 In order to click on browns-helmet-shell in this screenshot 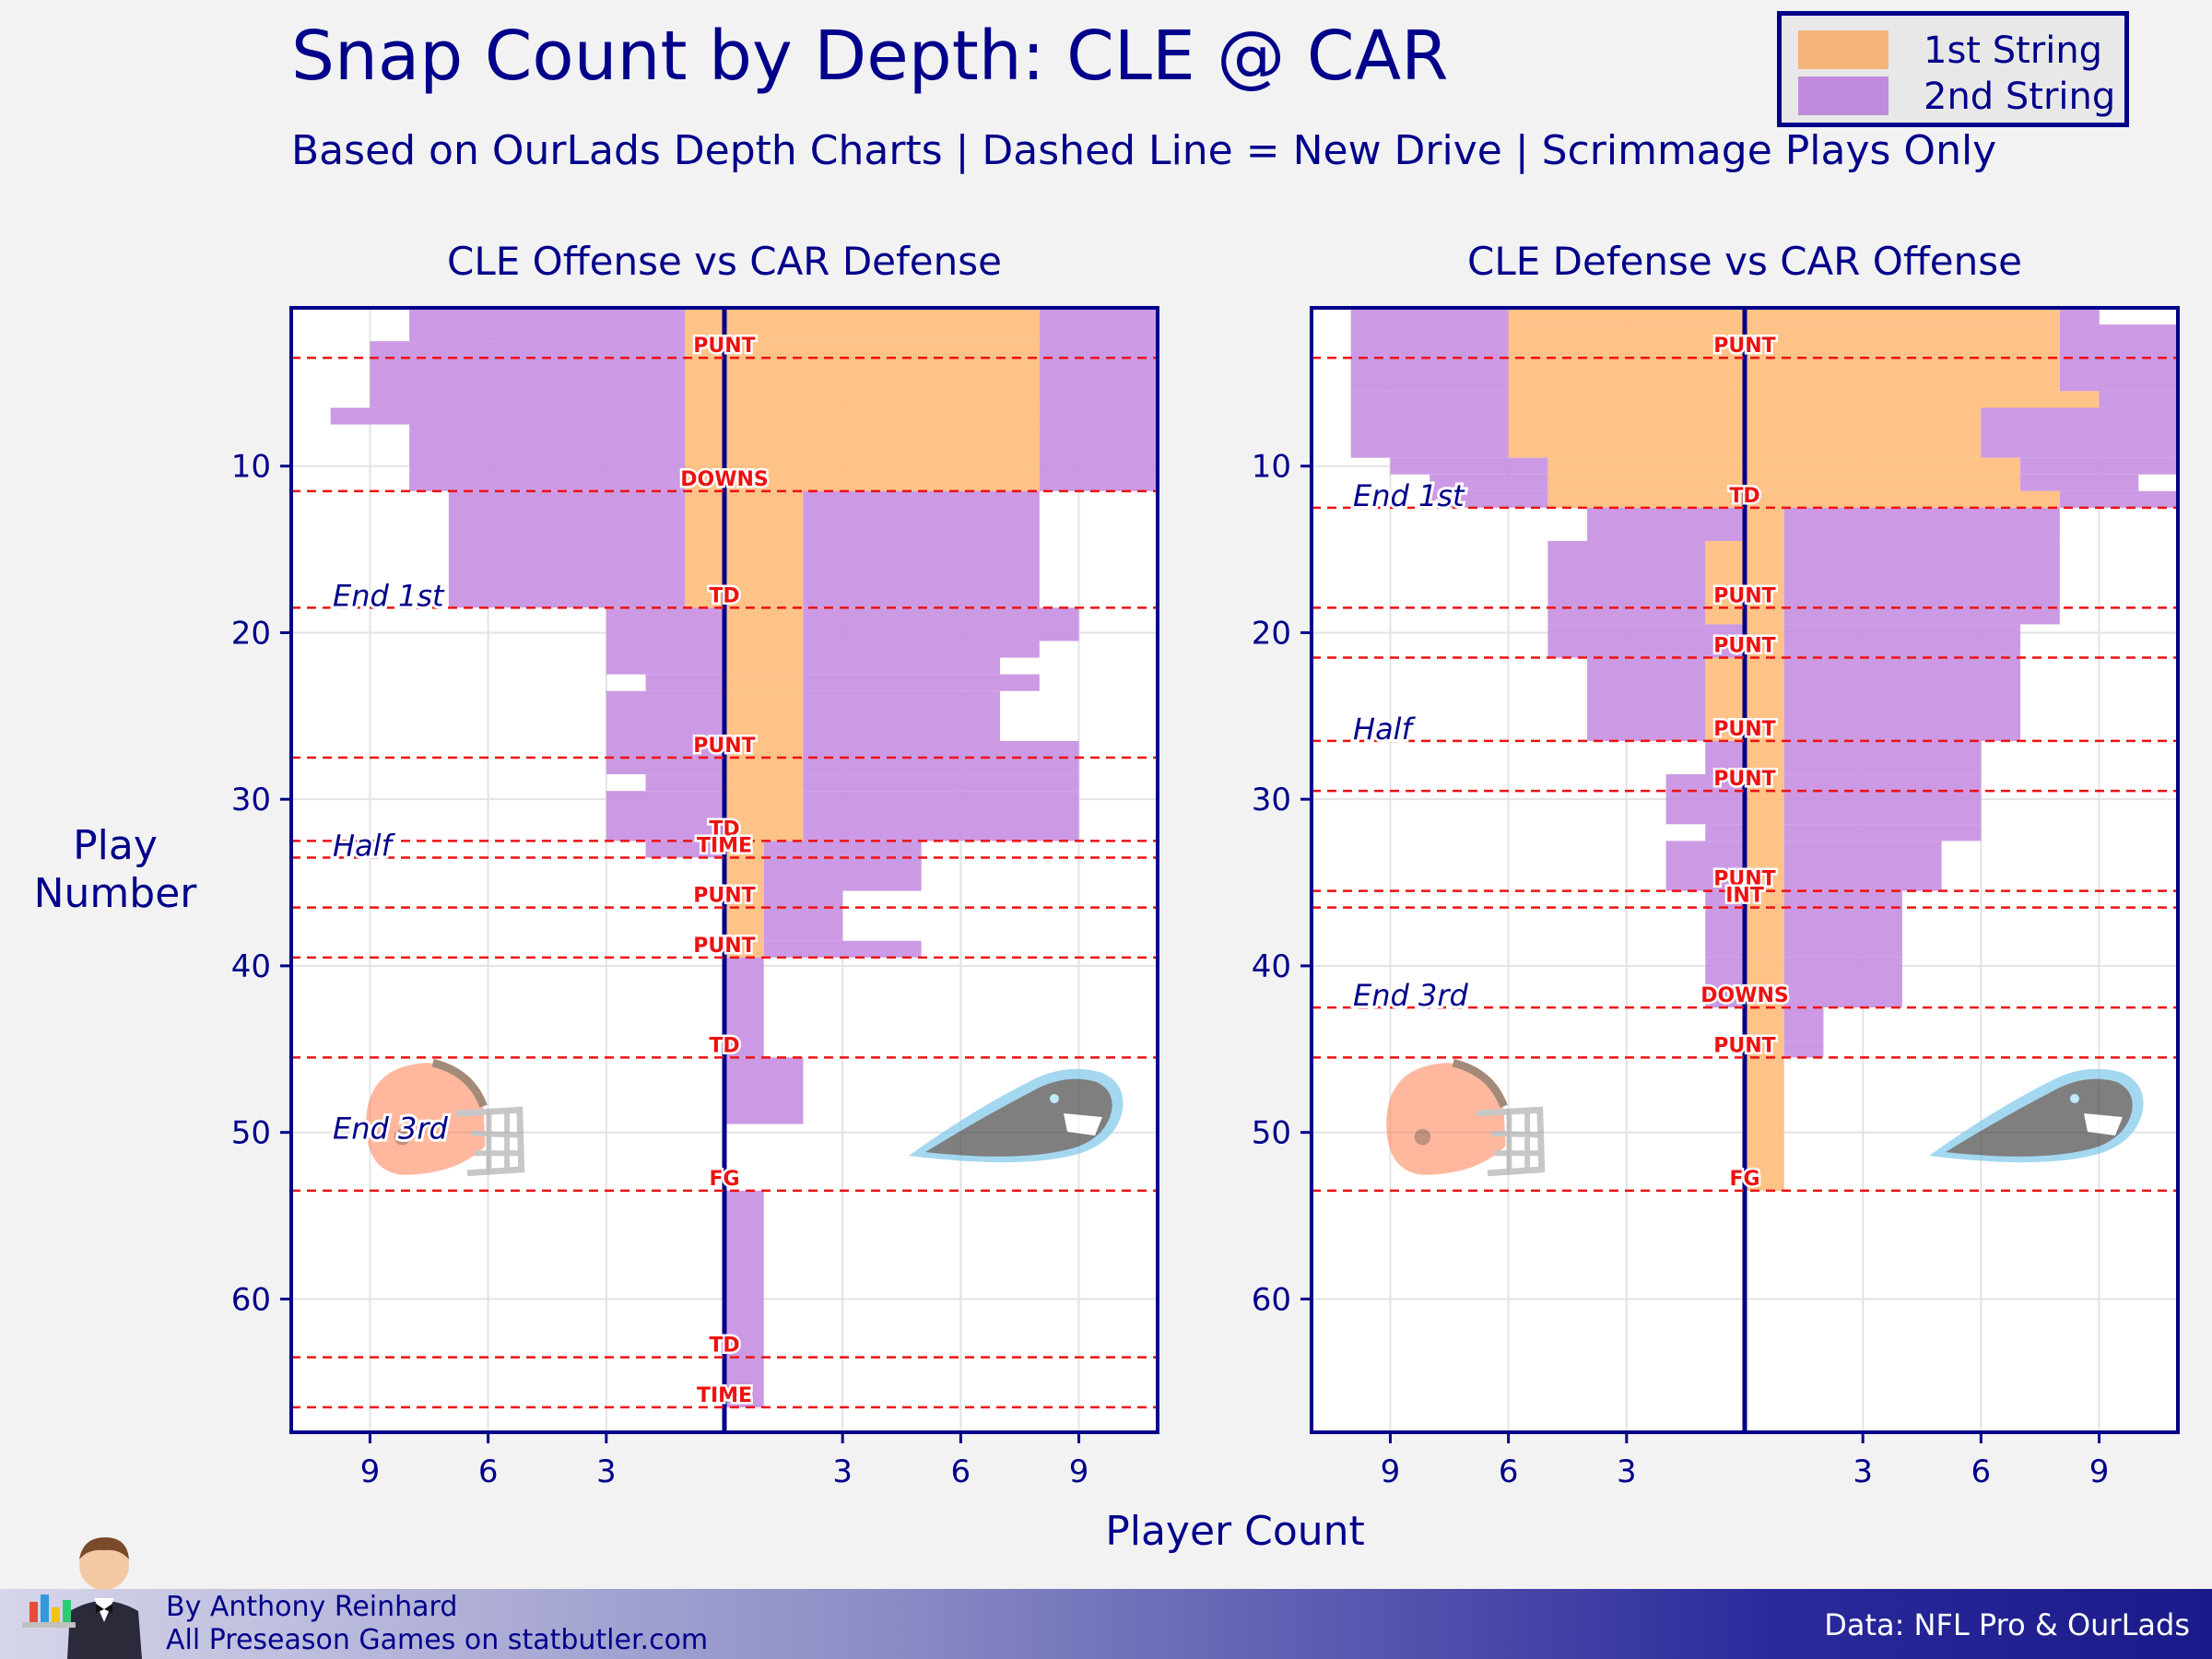, I will do `click(426, 1119)`.